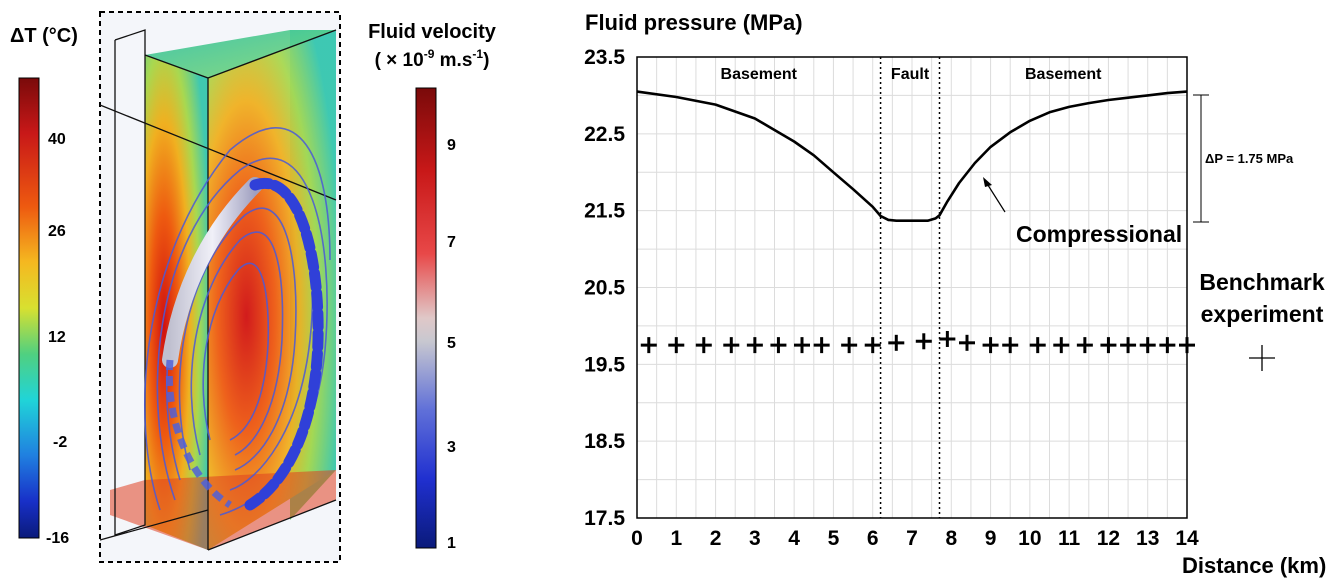 The height and width of the screenshot is (582, 1339). What do you see at coordinates (1069, 538) in the screenshot?
I see `x-tick-label: 11` at bounding box center [1069, 538].